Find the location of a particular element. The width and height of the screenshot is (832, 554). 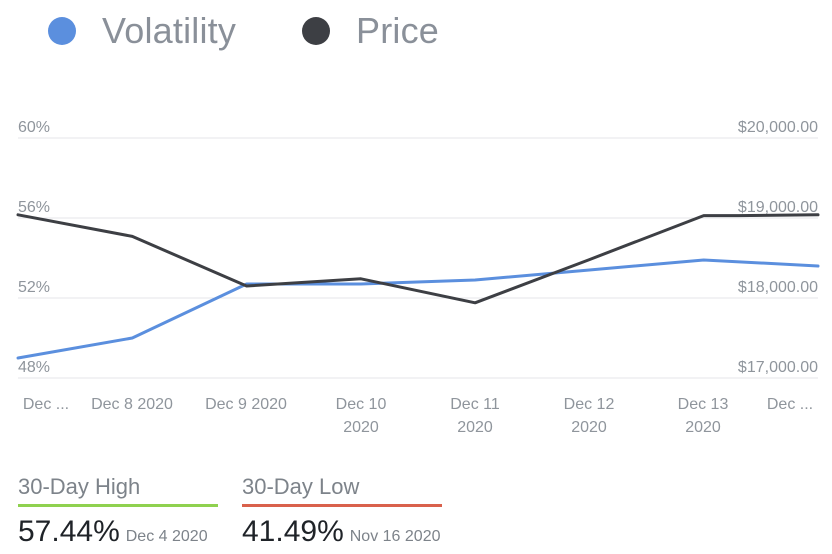

y-left-tick-label: 56% is located at coordinates (34, 207).